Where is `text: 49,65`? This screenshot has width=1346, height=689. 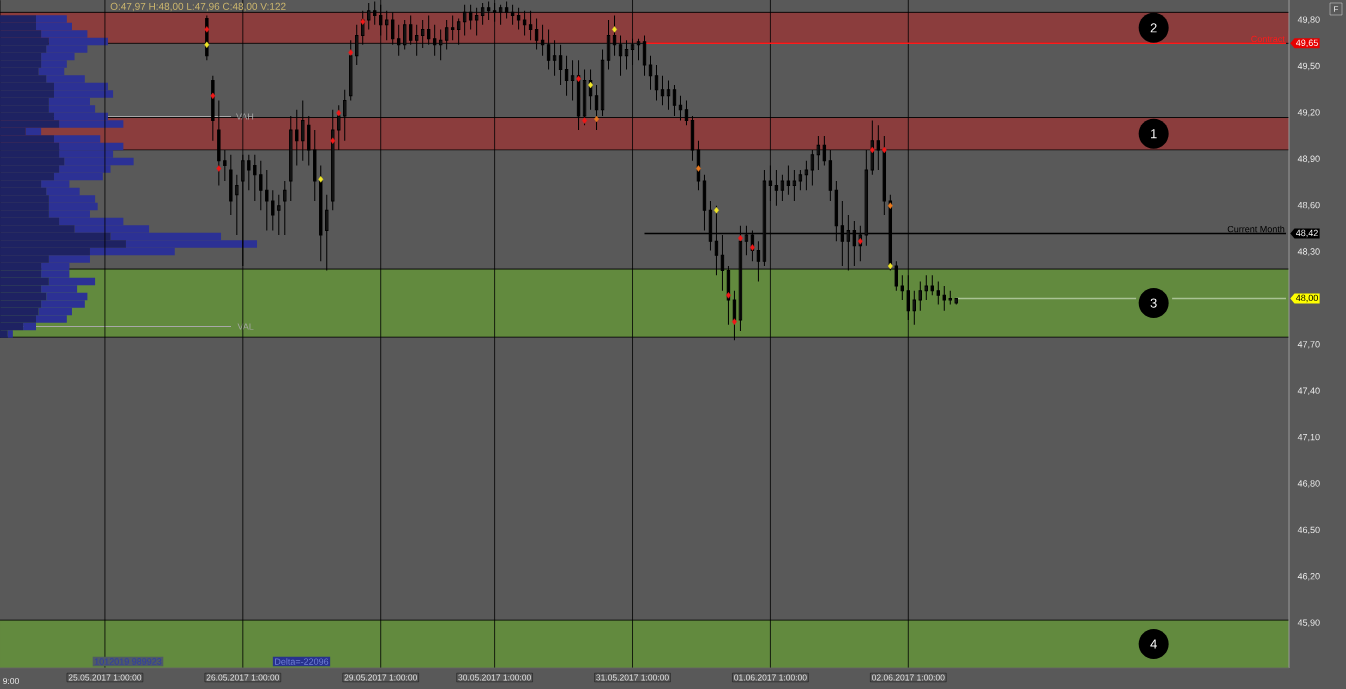
text: 49,65 is located at coordinates (1306, 43).